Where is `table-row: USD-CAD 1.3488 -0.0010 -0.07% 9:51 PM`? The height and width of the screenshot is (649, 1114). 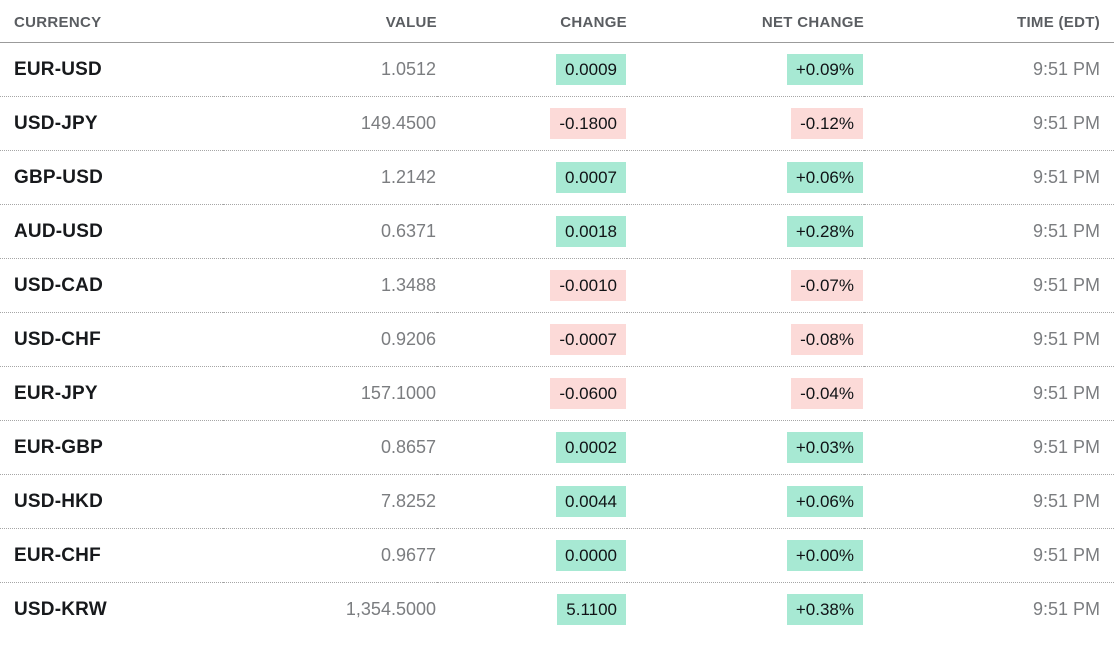 table-row: USD-CAD 1.3488 -0.0010 -0.07% 9:51 PM is located at coordinates (557, 285).